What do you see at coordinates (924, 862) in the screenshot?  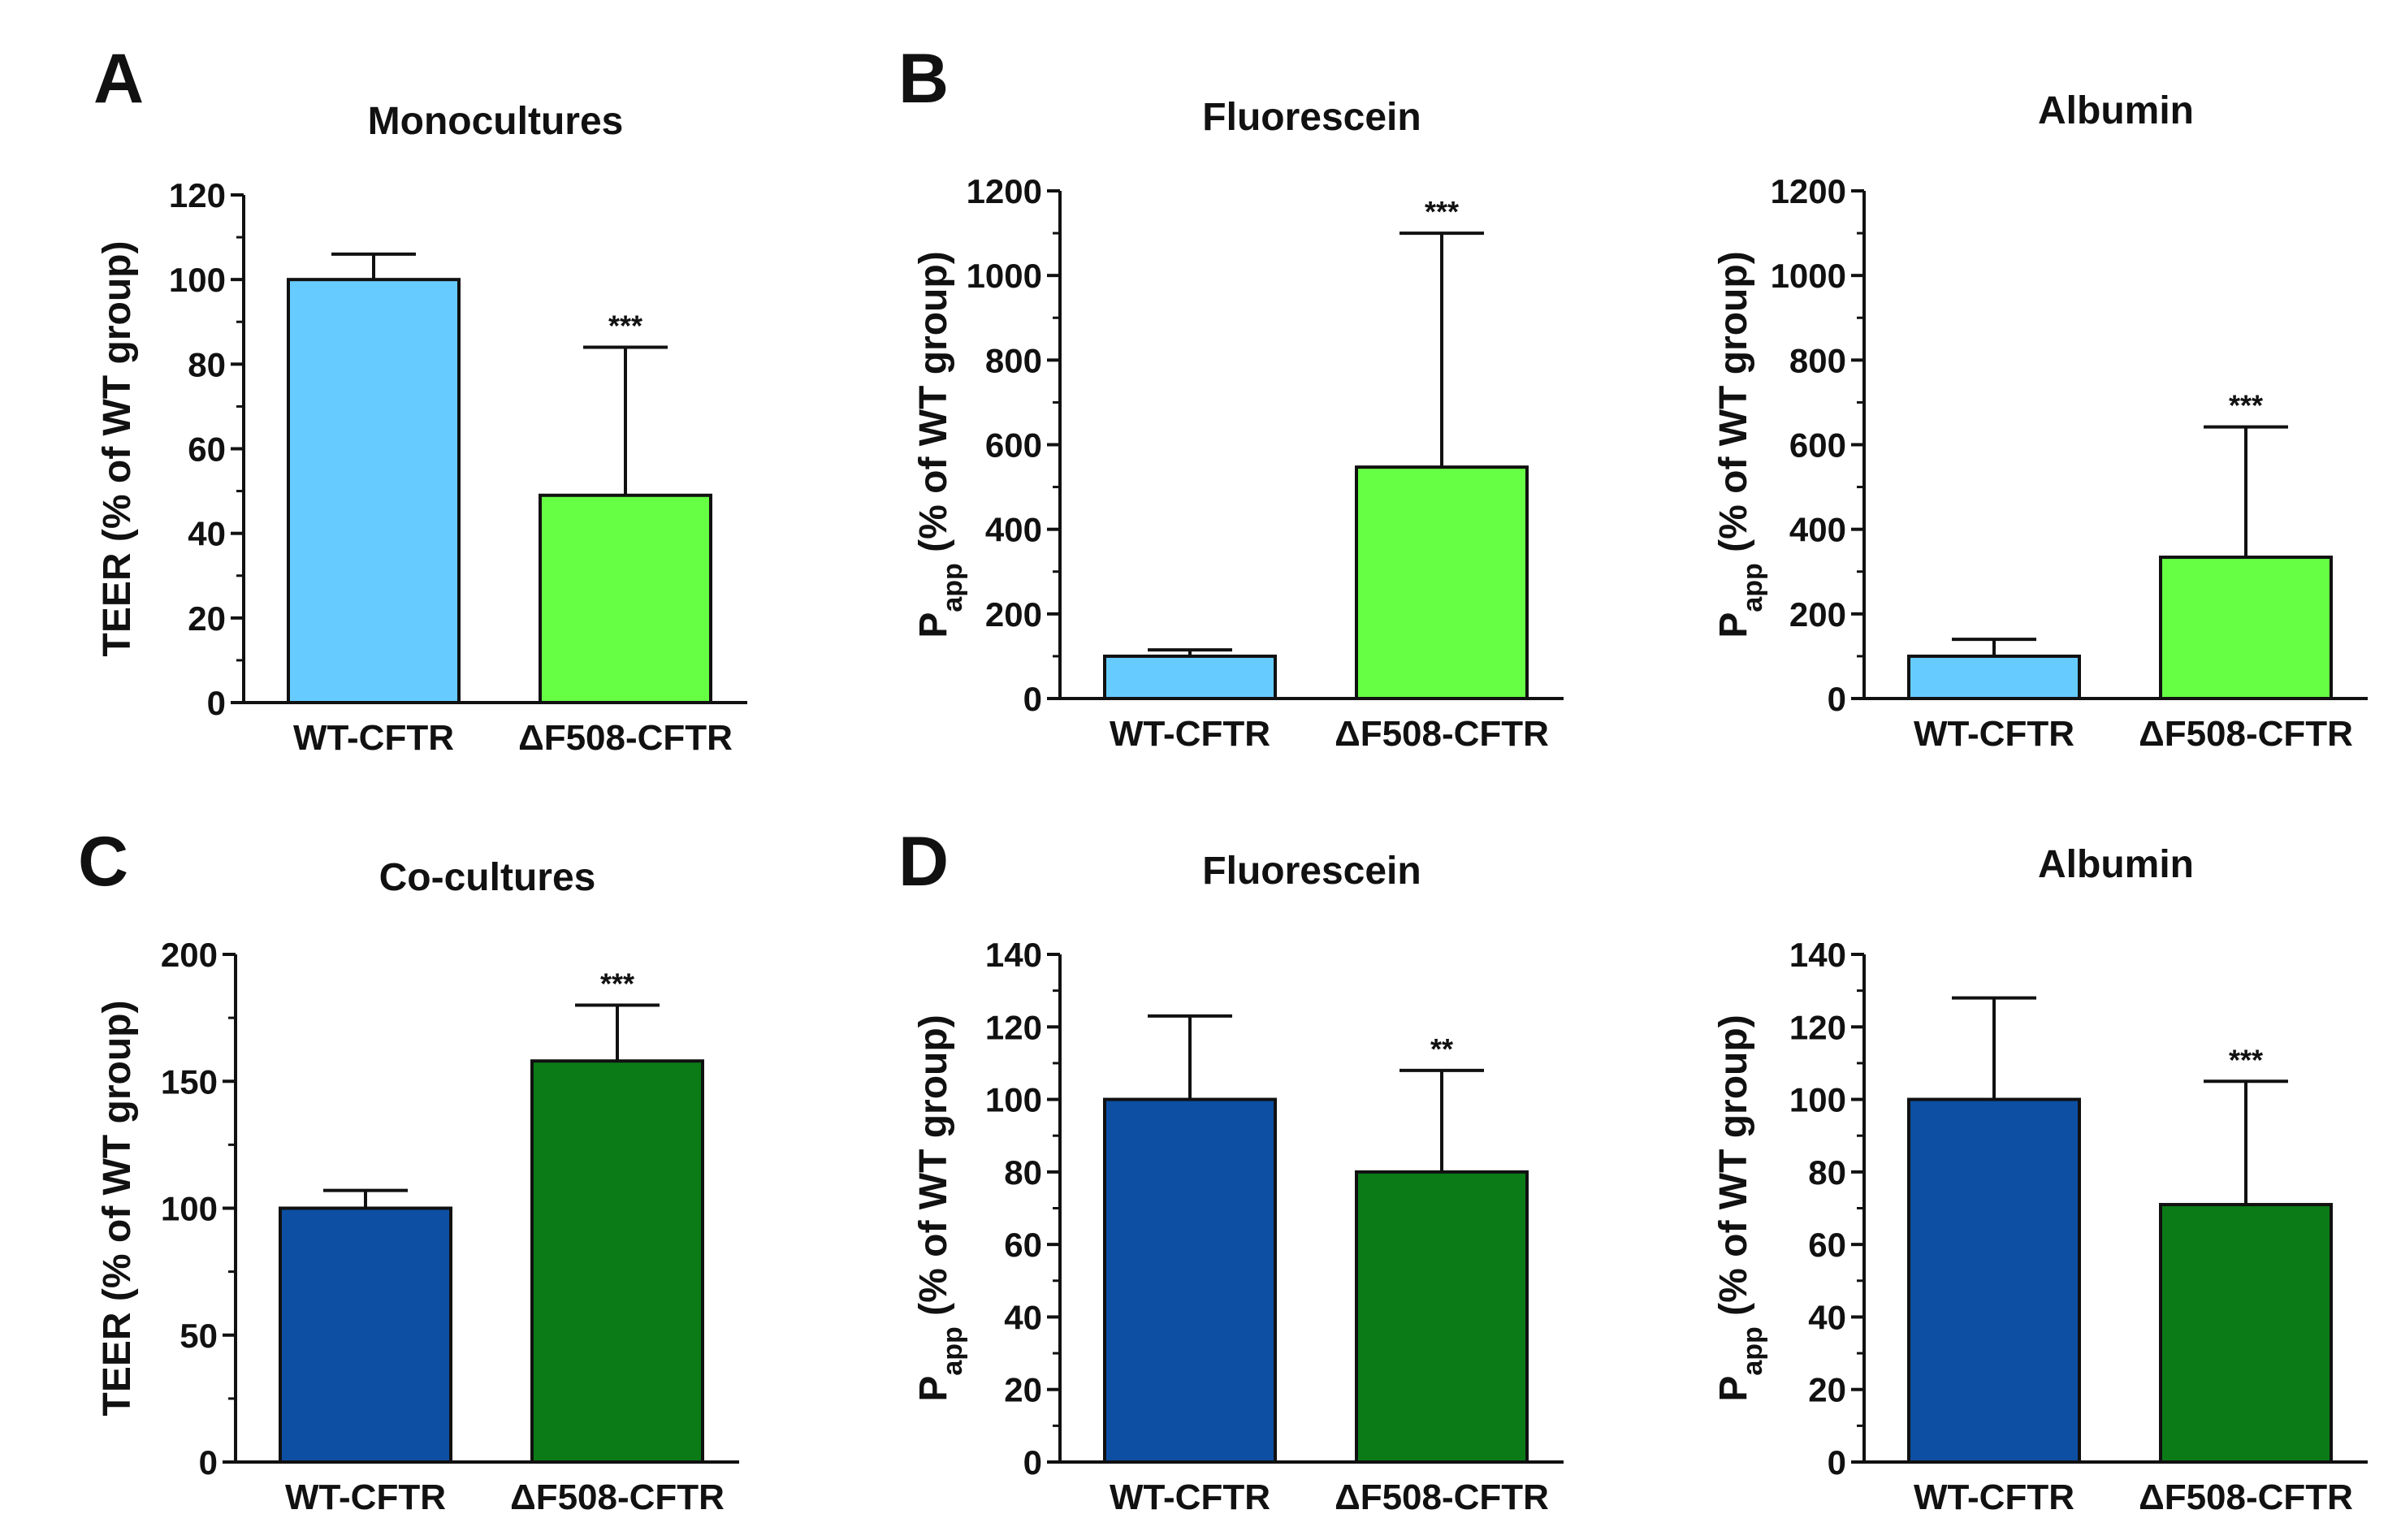 I see `panel-letter-d: D` at bounding box center [924, 862].